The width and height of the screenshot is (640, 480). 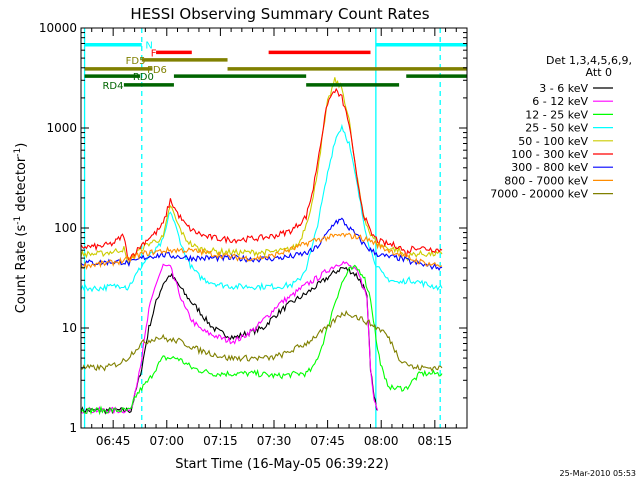 What do you see at coordinates (556, 114) in the screenshot?
I see `legend-entry-label: 12 - 25 keV` at bounding box center [556, 114].